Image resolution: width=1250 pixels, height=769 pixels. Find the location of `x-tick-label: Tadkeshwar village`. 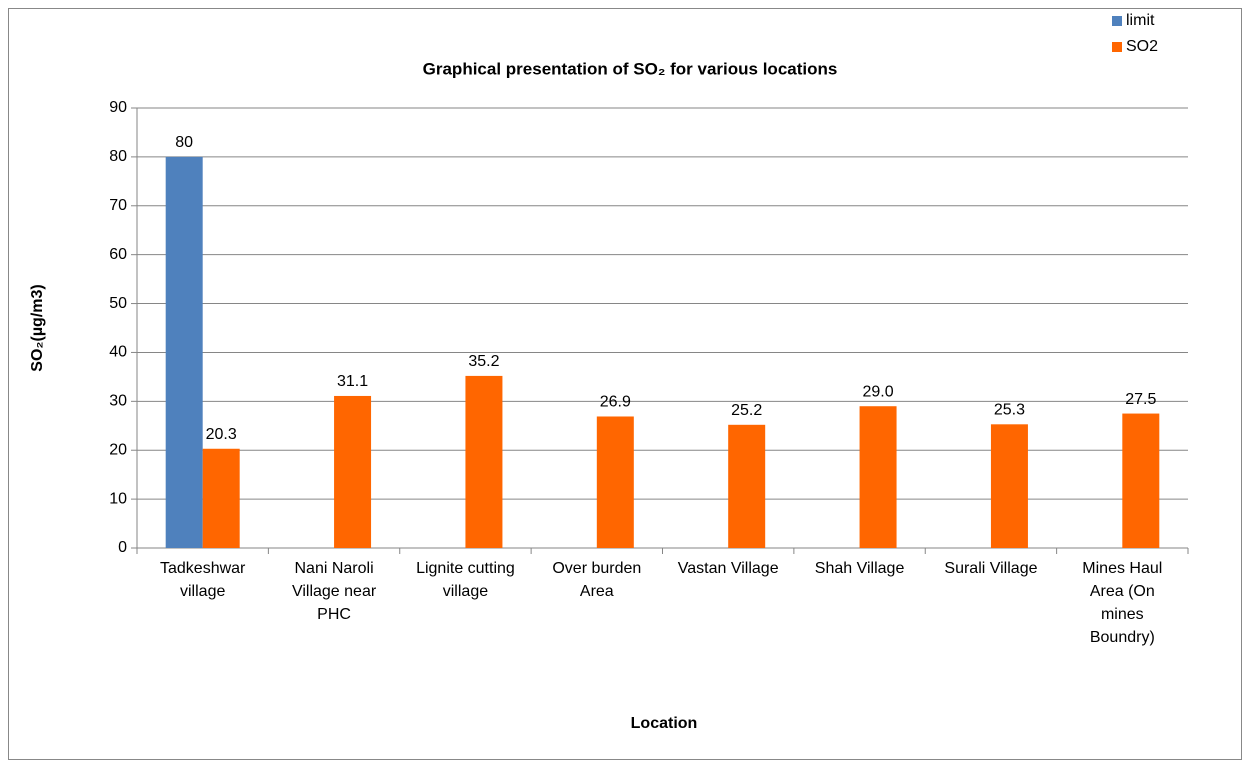

x-tick-label: Tadkeshwar village is located at coordinates (203, 580).